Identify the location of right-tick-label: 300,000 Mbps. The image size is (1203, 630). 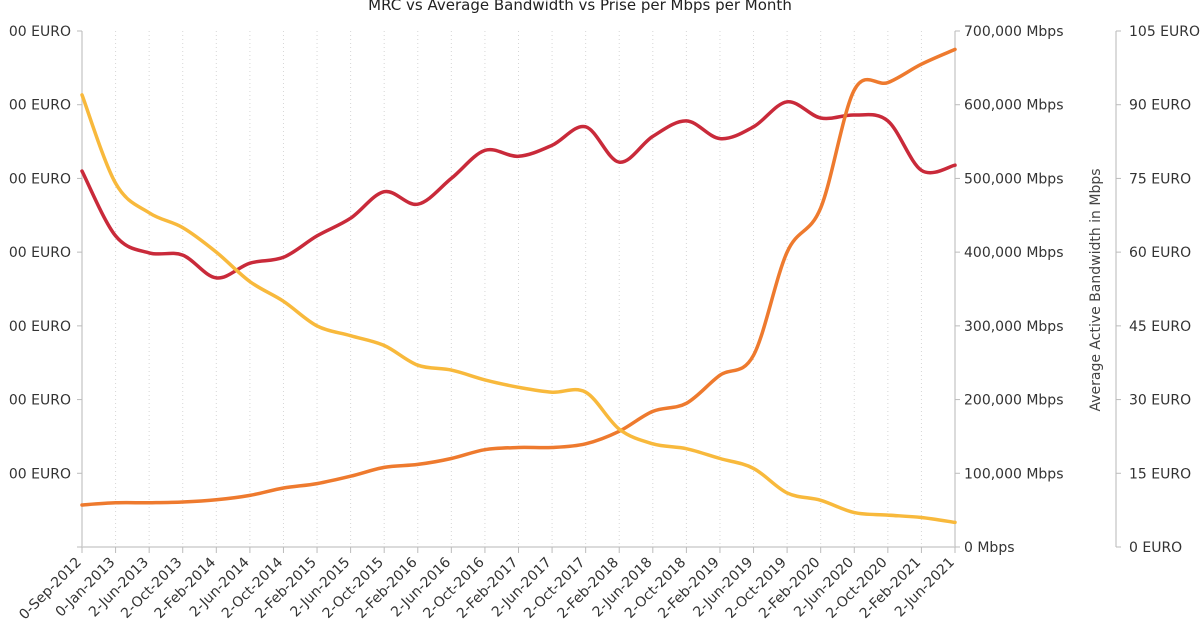
(1014, 327).